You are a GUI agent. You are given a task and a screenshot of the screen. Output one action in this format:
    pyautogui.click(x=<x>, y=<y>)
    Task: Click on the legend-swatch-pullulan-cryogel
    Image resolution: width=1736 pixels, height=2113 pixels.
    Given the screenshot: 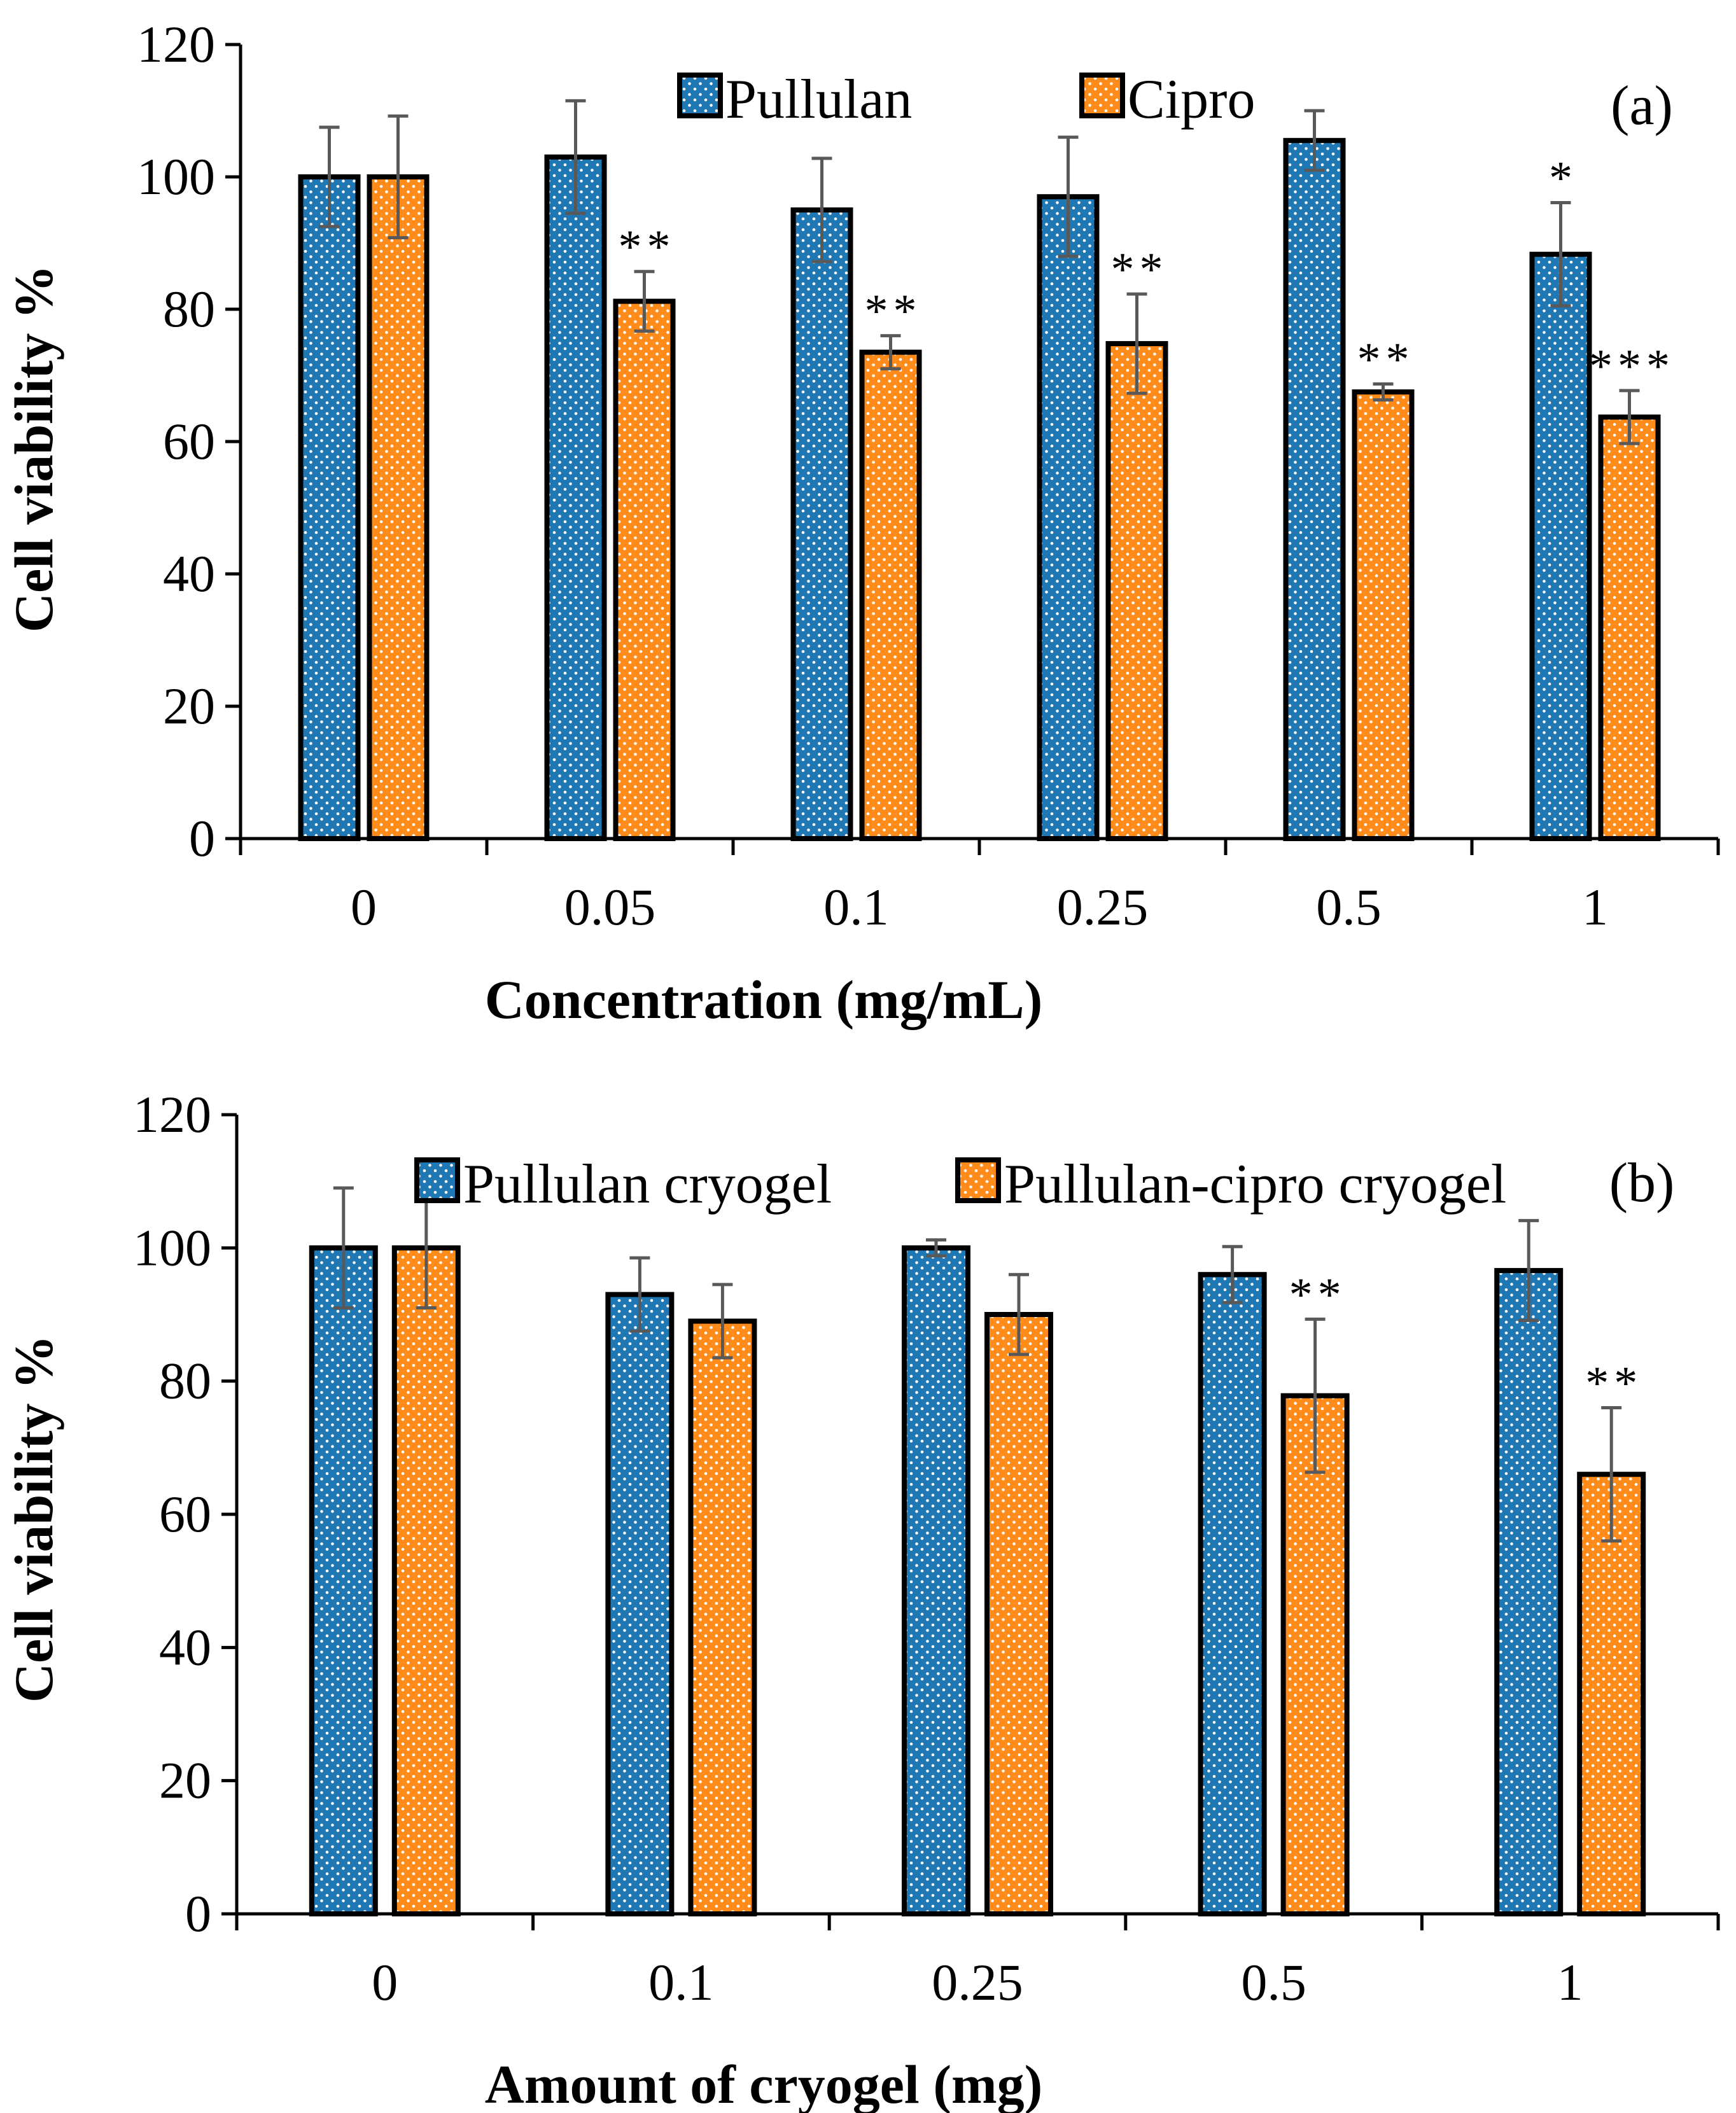 What is the action you would take?
    pyautogui.click(x=437, y=1180)
    